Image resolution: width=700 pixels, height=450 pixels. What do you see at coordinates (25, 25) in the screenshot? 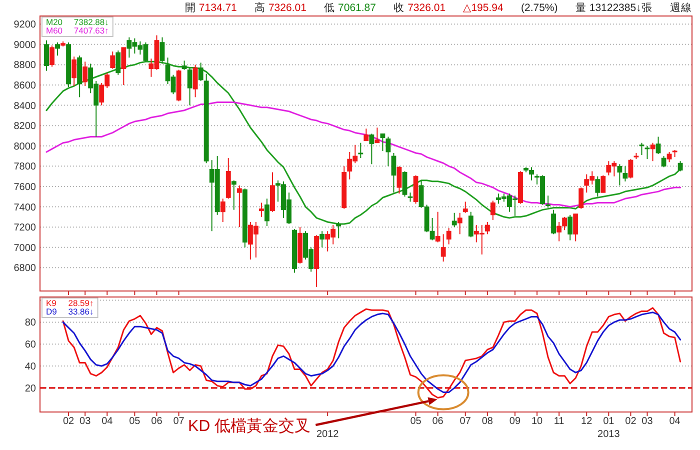
I see `y-tick-label: 9200` at bounding box center [25, 25].